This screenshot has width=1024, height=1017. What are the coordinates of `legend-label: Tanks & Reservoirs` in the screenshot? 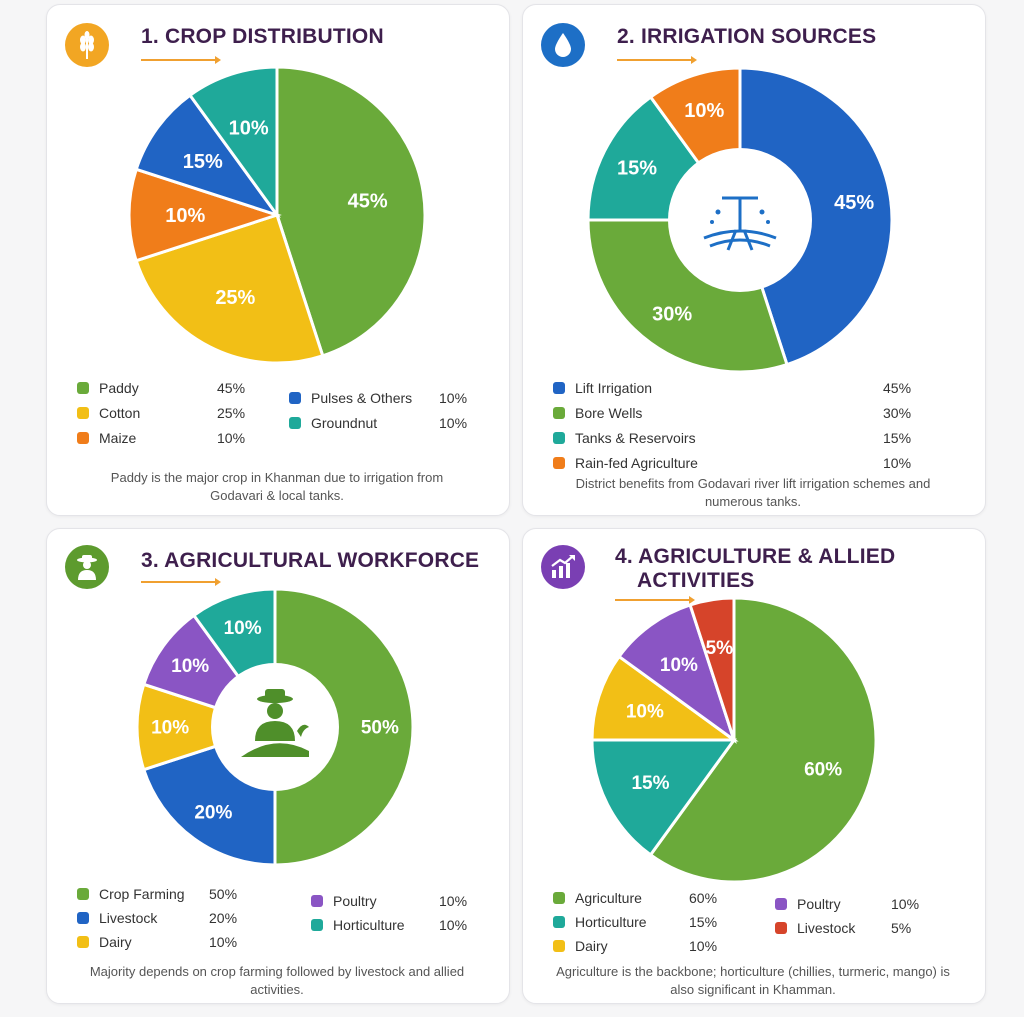 It's located at (635, 438).